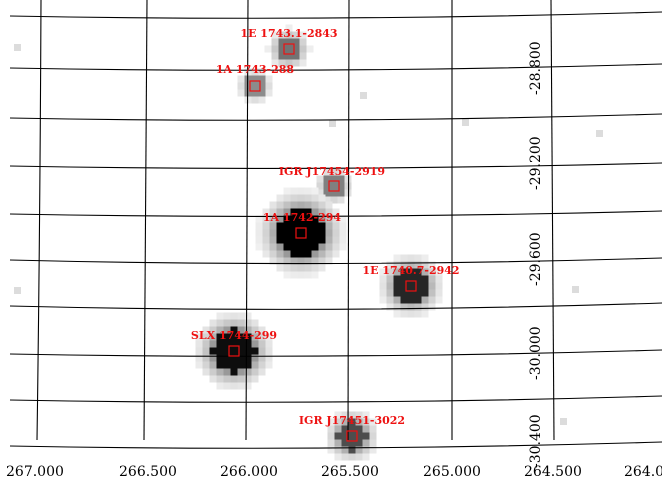  I want to click on ra-label: 265.500, so click(350, 472).